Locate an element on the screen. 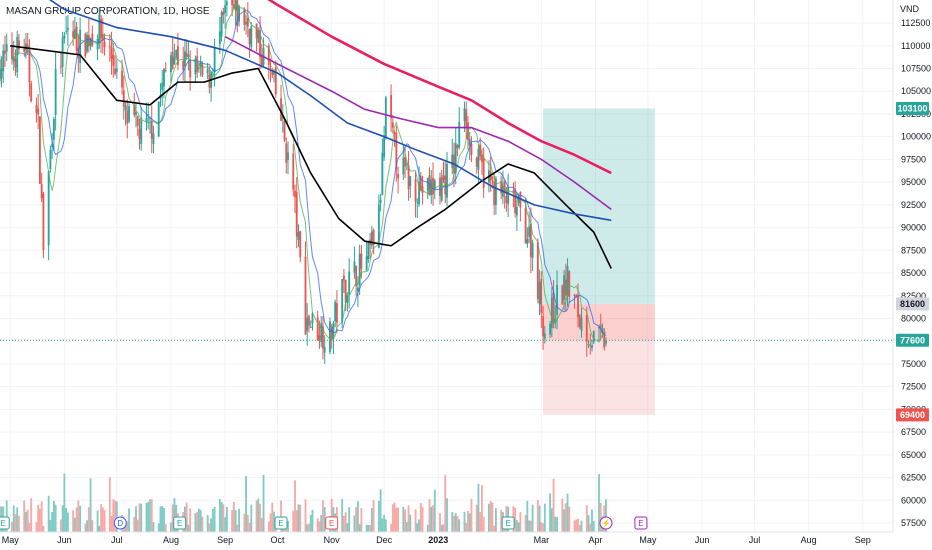  price-label-badge is located at coordinates (912, 108).